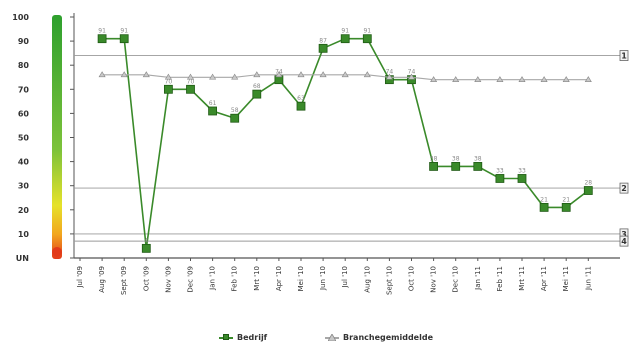  What do you see at coordinates (24, 89) in the screenshot?
I see `y-tick-label: 70` at bounding box center [24, 89].